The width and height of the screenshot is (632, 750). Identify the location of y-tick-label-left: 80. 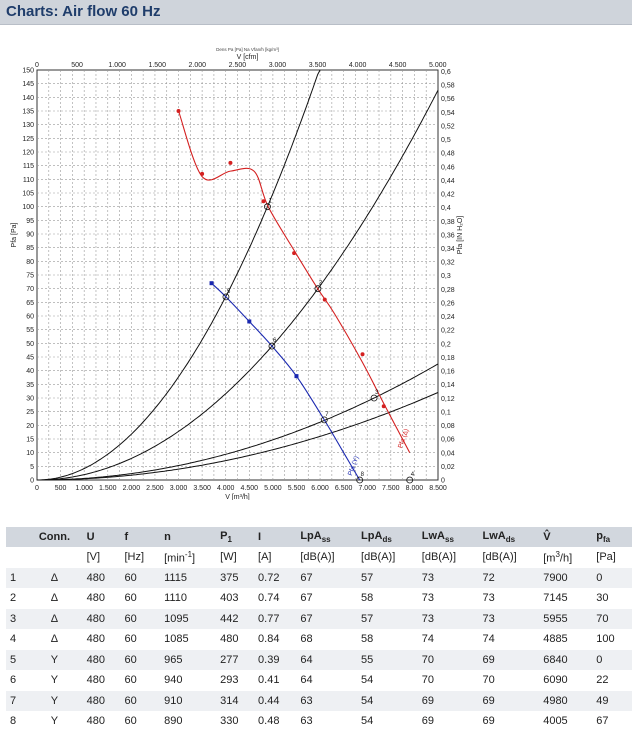
(30, 262).